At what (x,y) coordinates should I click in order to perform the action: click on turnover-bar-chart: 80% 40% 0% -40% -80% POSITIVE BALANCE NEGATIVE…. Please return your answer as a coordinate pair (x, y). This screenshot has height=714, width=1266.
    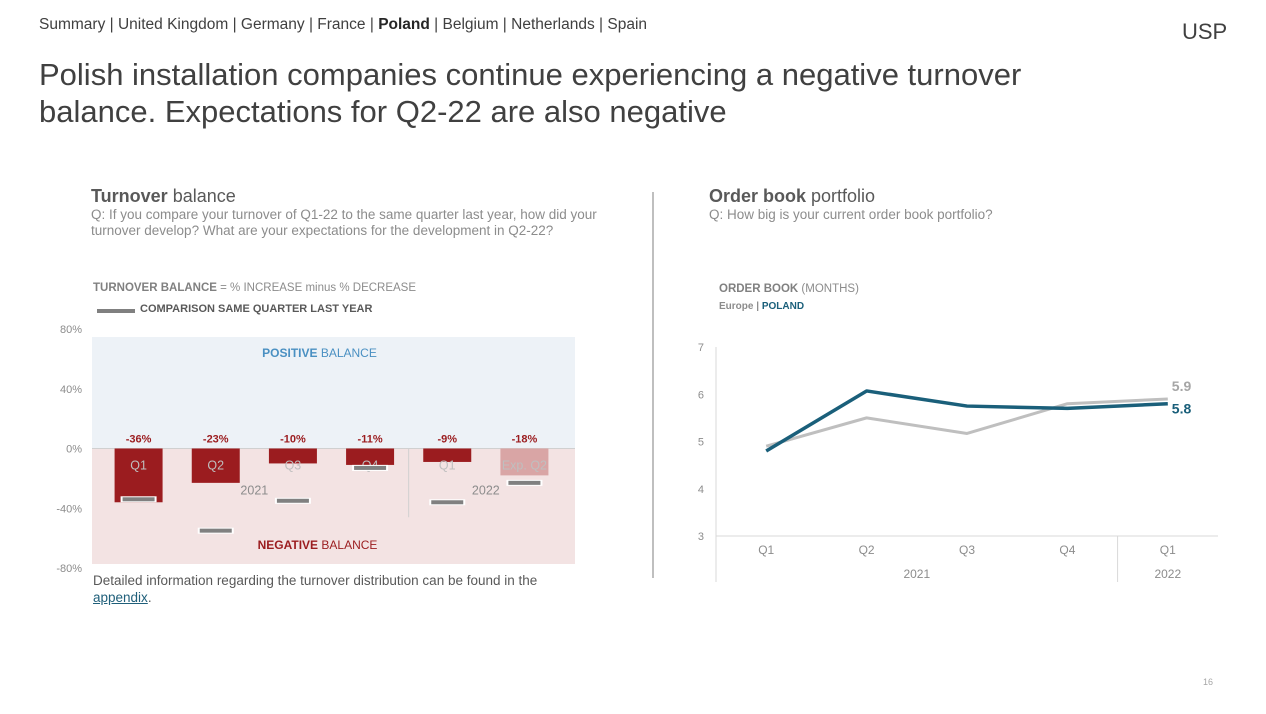
    Looking at the image, I should click on (315, 449).